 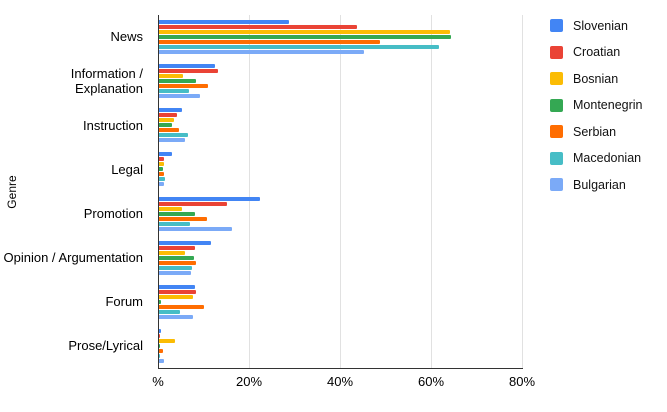 I want to click on bar-bulgarian-forum, so click(x=176, y=316).